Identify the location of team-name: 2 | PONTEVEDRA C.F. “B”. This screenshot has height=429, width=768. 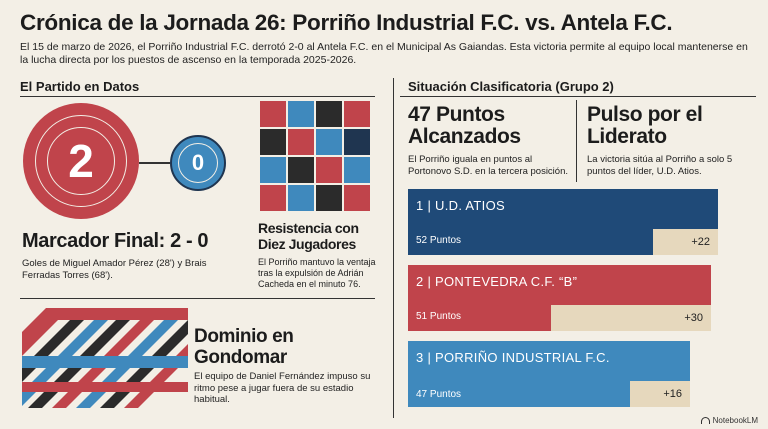
(497, 281).